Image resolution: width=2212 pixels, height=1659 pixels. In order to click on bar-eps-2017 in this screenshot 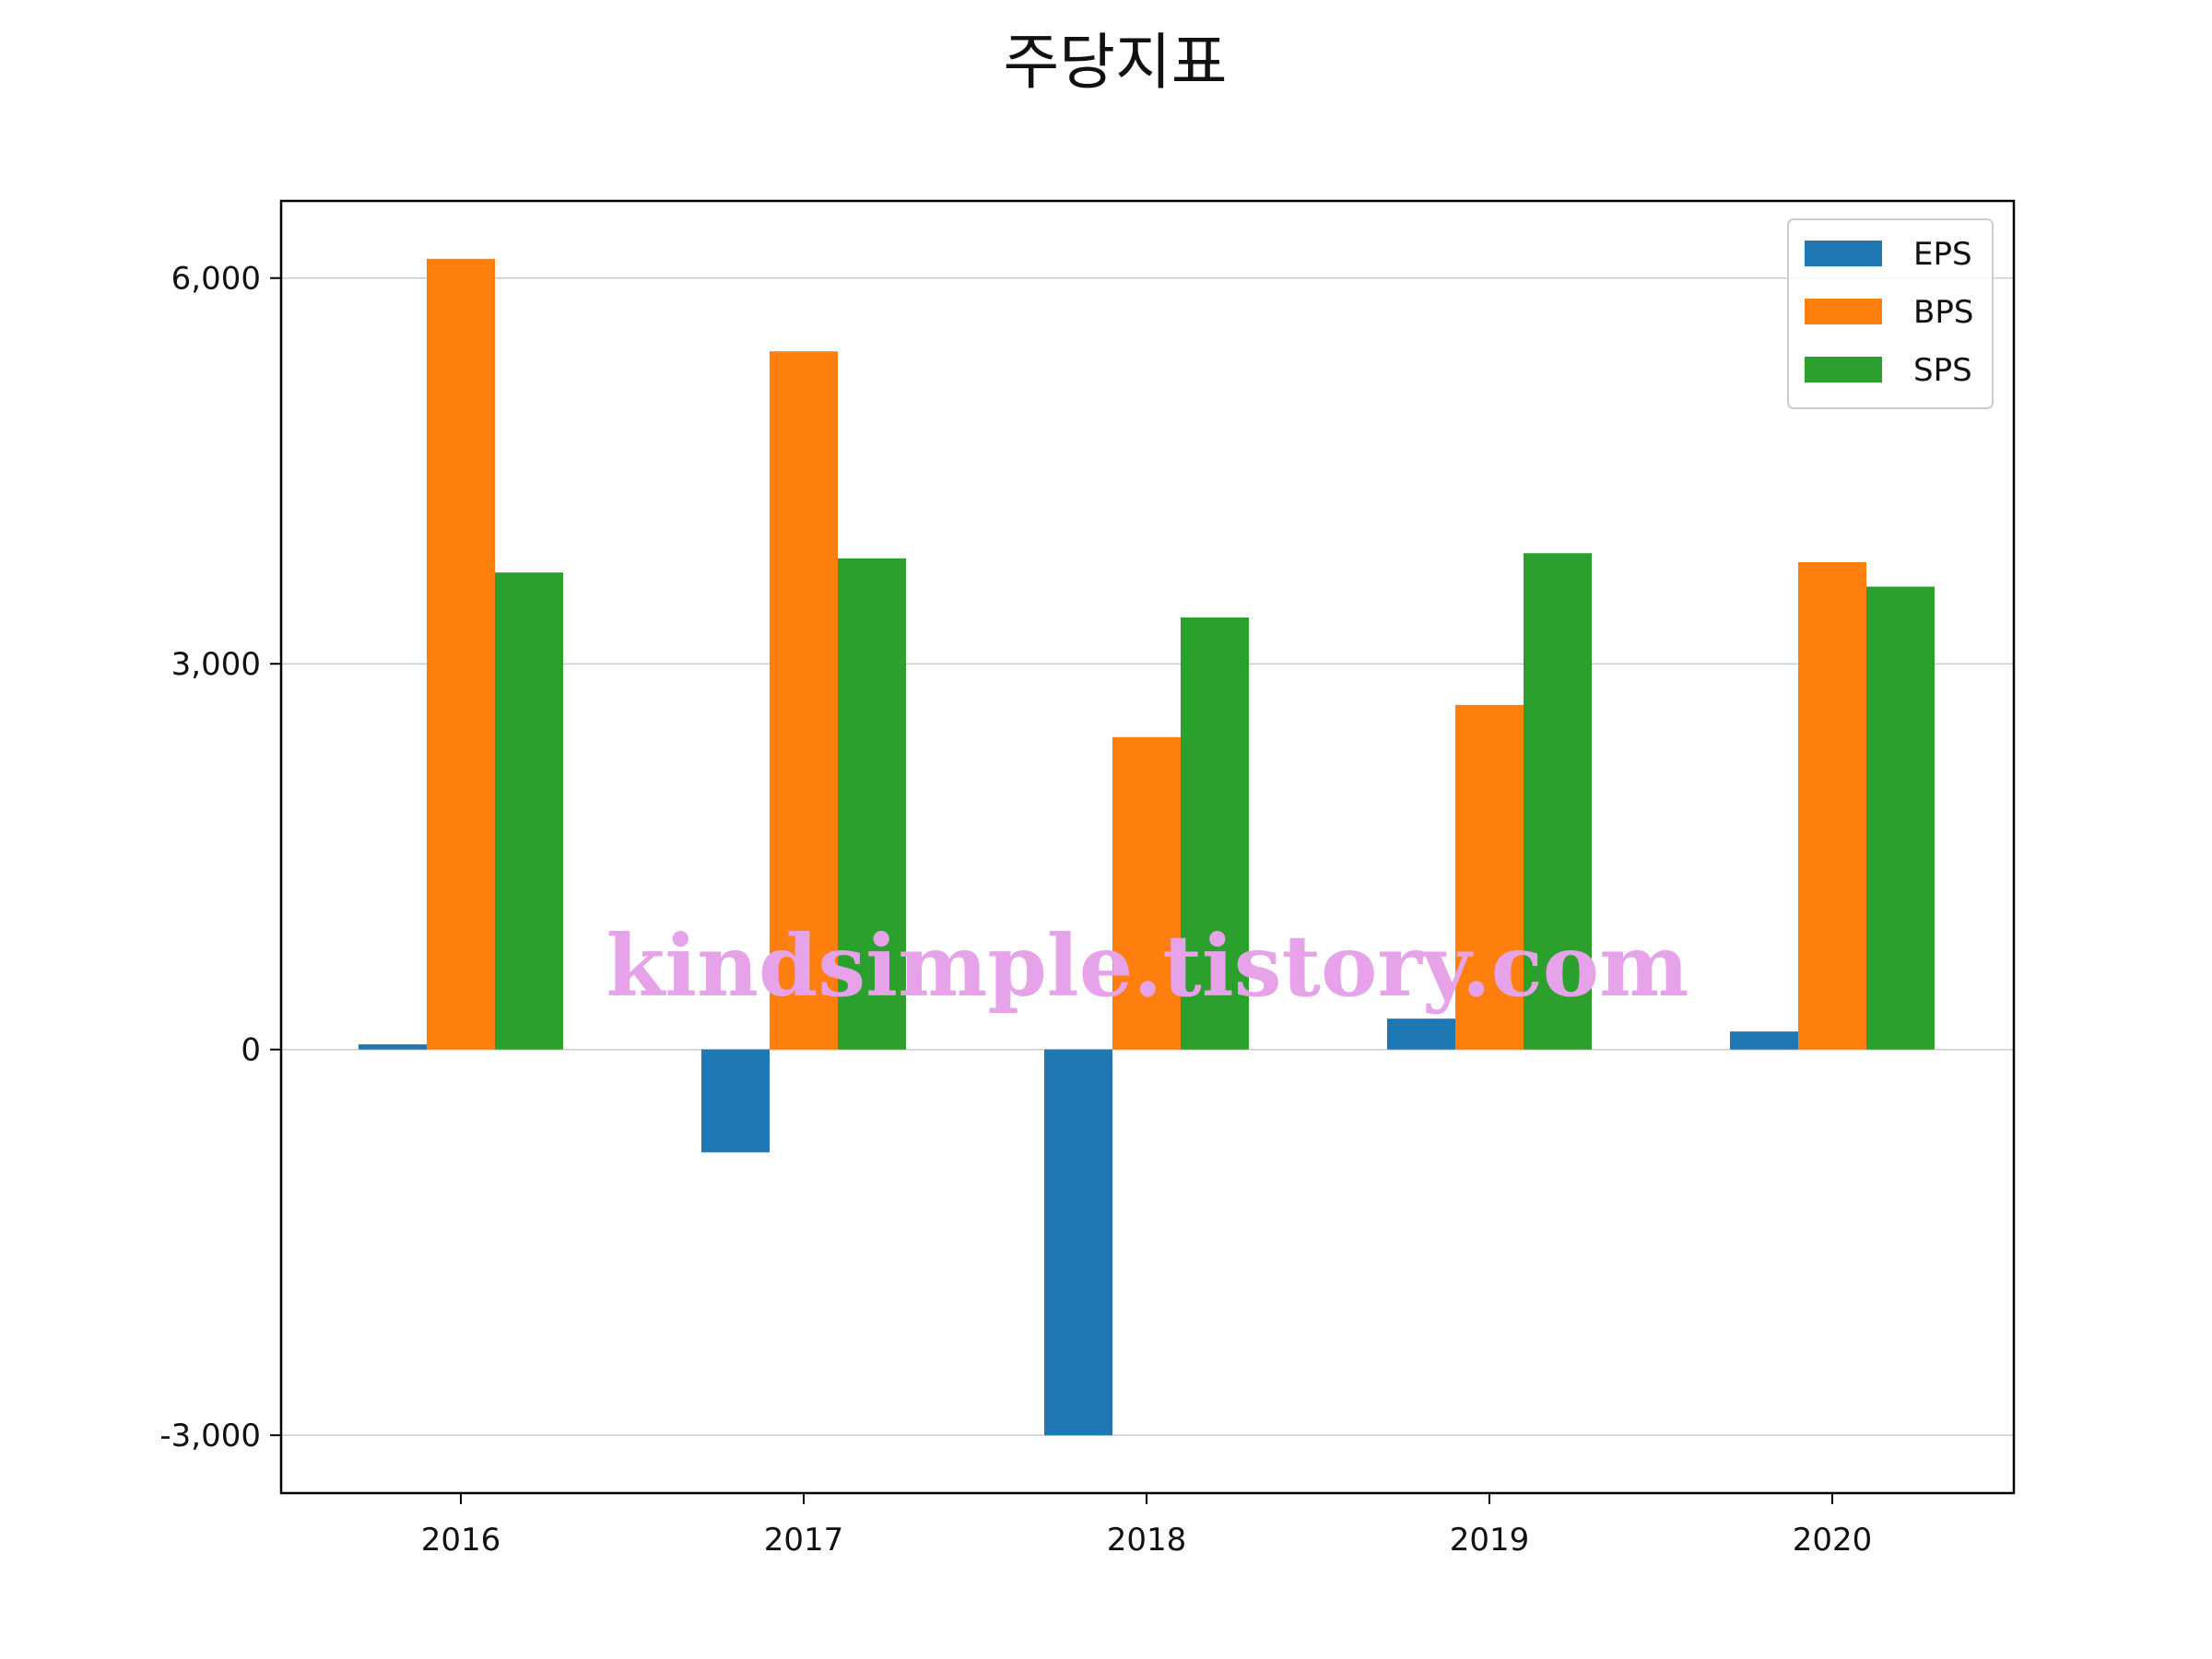, I will do `click(735, 1101)`.